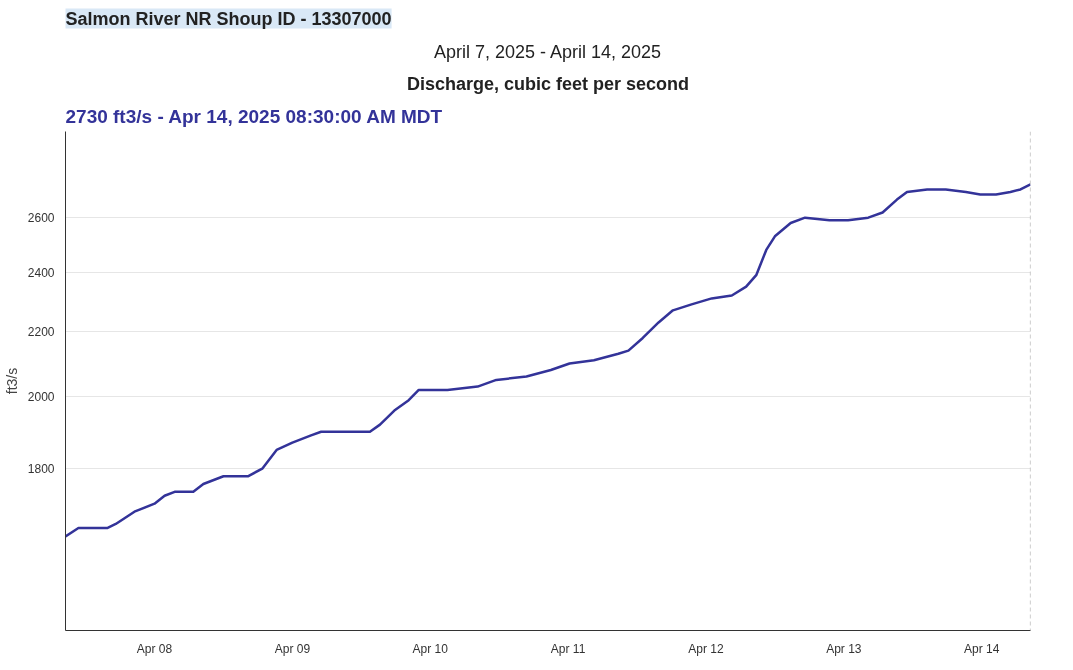  I want to click on y-tick-label: 2000, so click(41, 397).